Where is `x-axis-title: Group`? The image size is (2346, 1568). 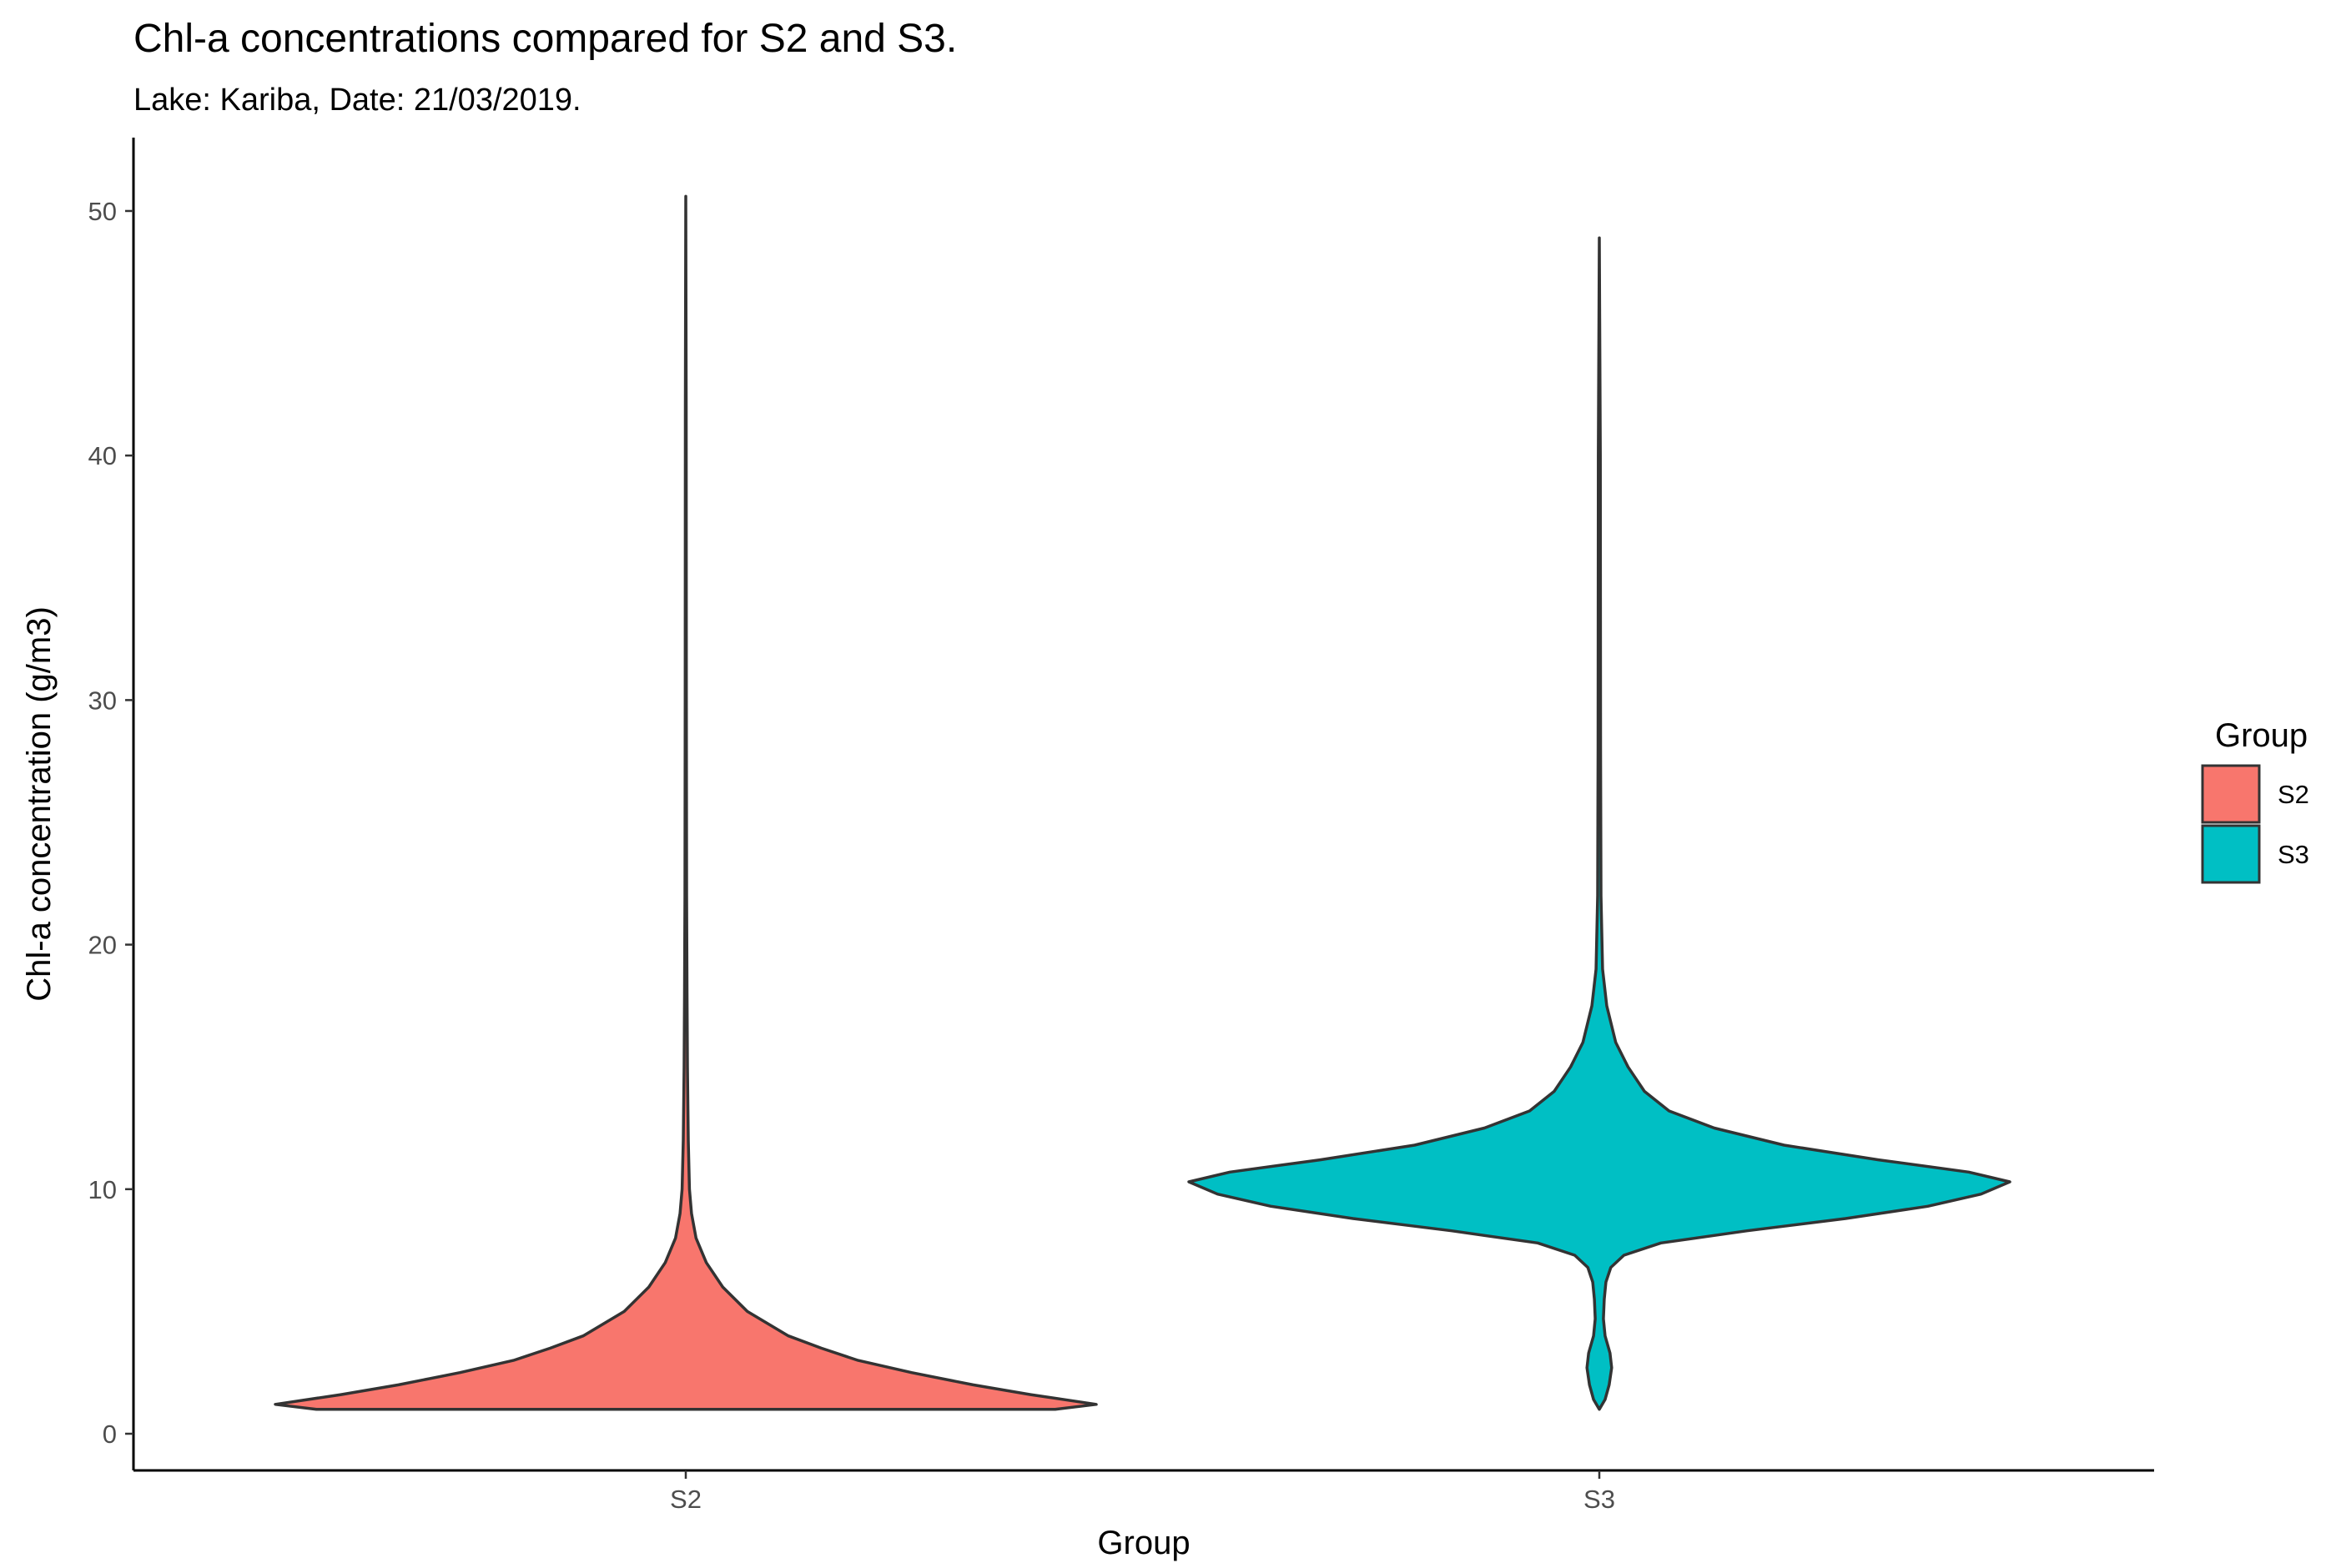 x-axis-title: Group is located at coordinates (1143, 1543).